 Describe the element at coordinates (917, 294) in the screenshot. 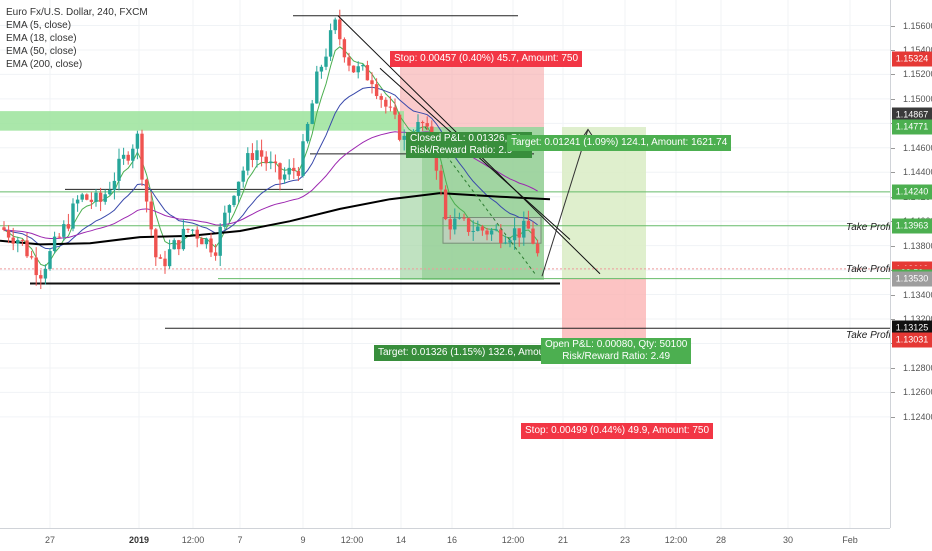

I see `price-tick-label: 1.13400` at that location.